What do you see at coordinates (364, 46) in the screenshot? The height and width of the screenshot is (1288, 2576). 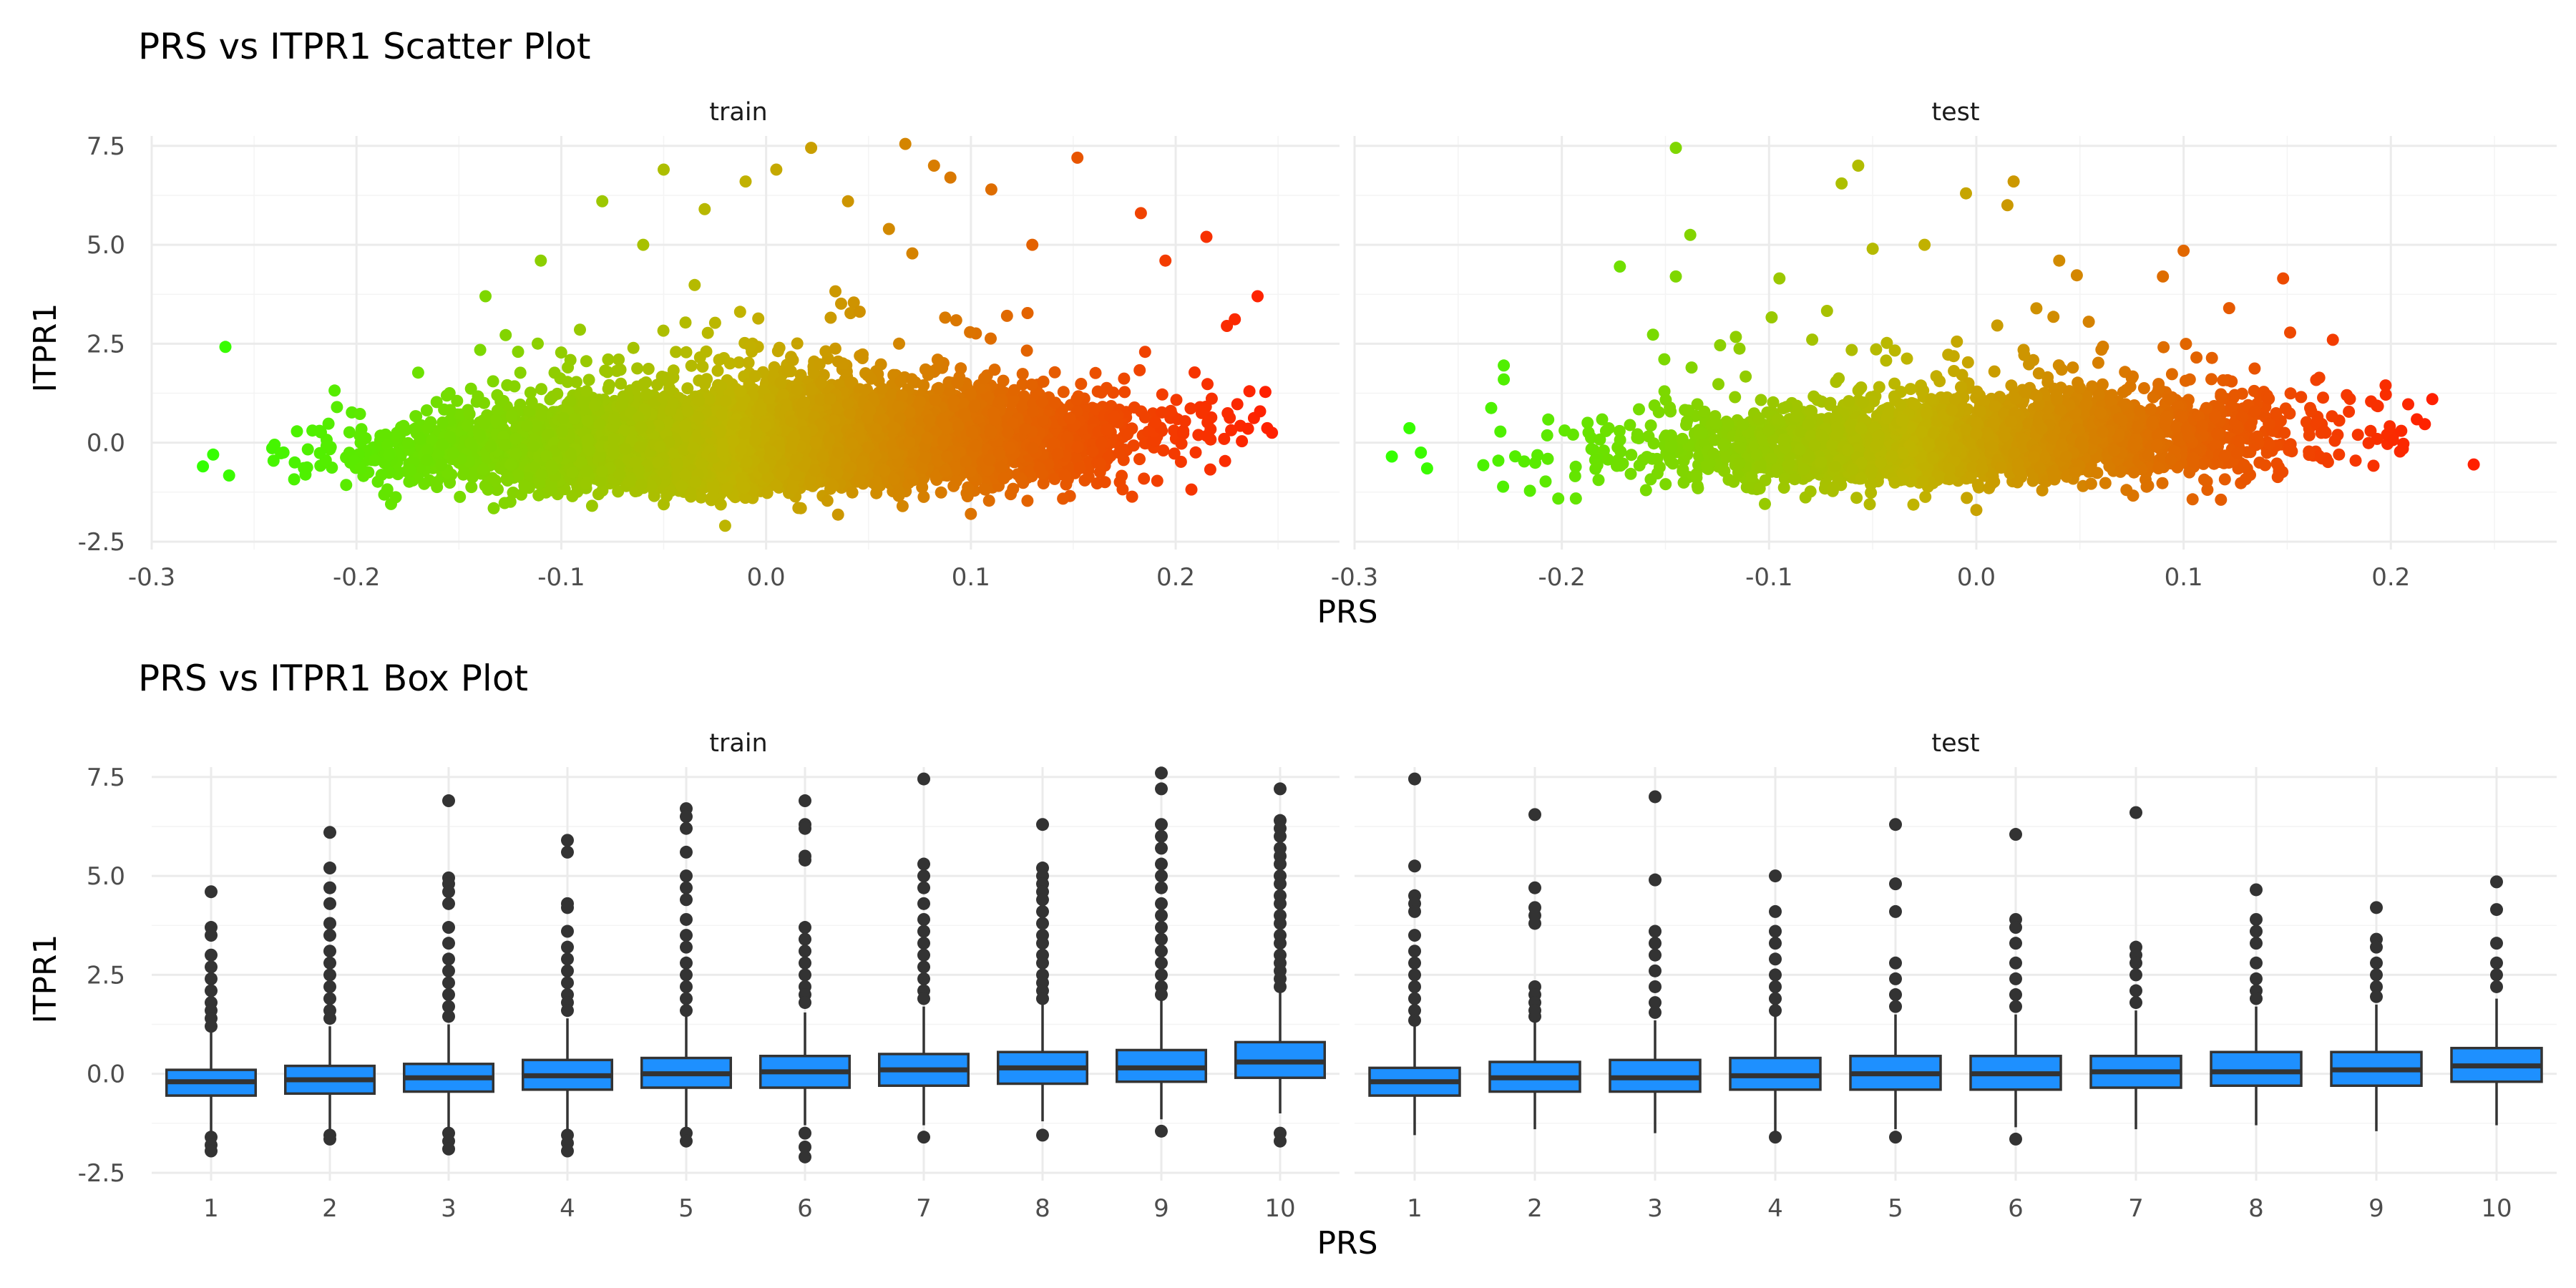 I see `scatter-title: PRS vs ITPR1 Scatter Plot` at bounding box center [364, 46].